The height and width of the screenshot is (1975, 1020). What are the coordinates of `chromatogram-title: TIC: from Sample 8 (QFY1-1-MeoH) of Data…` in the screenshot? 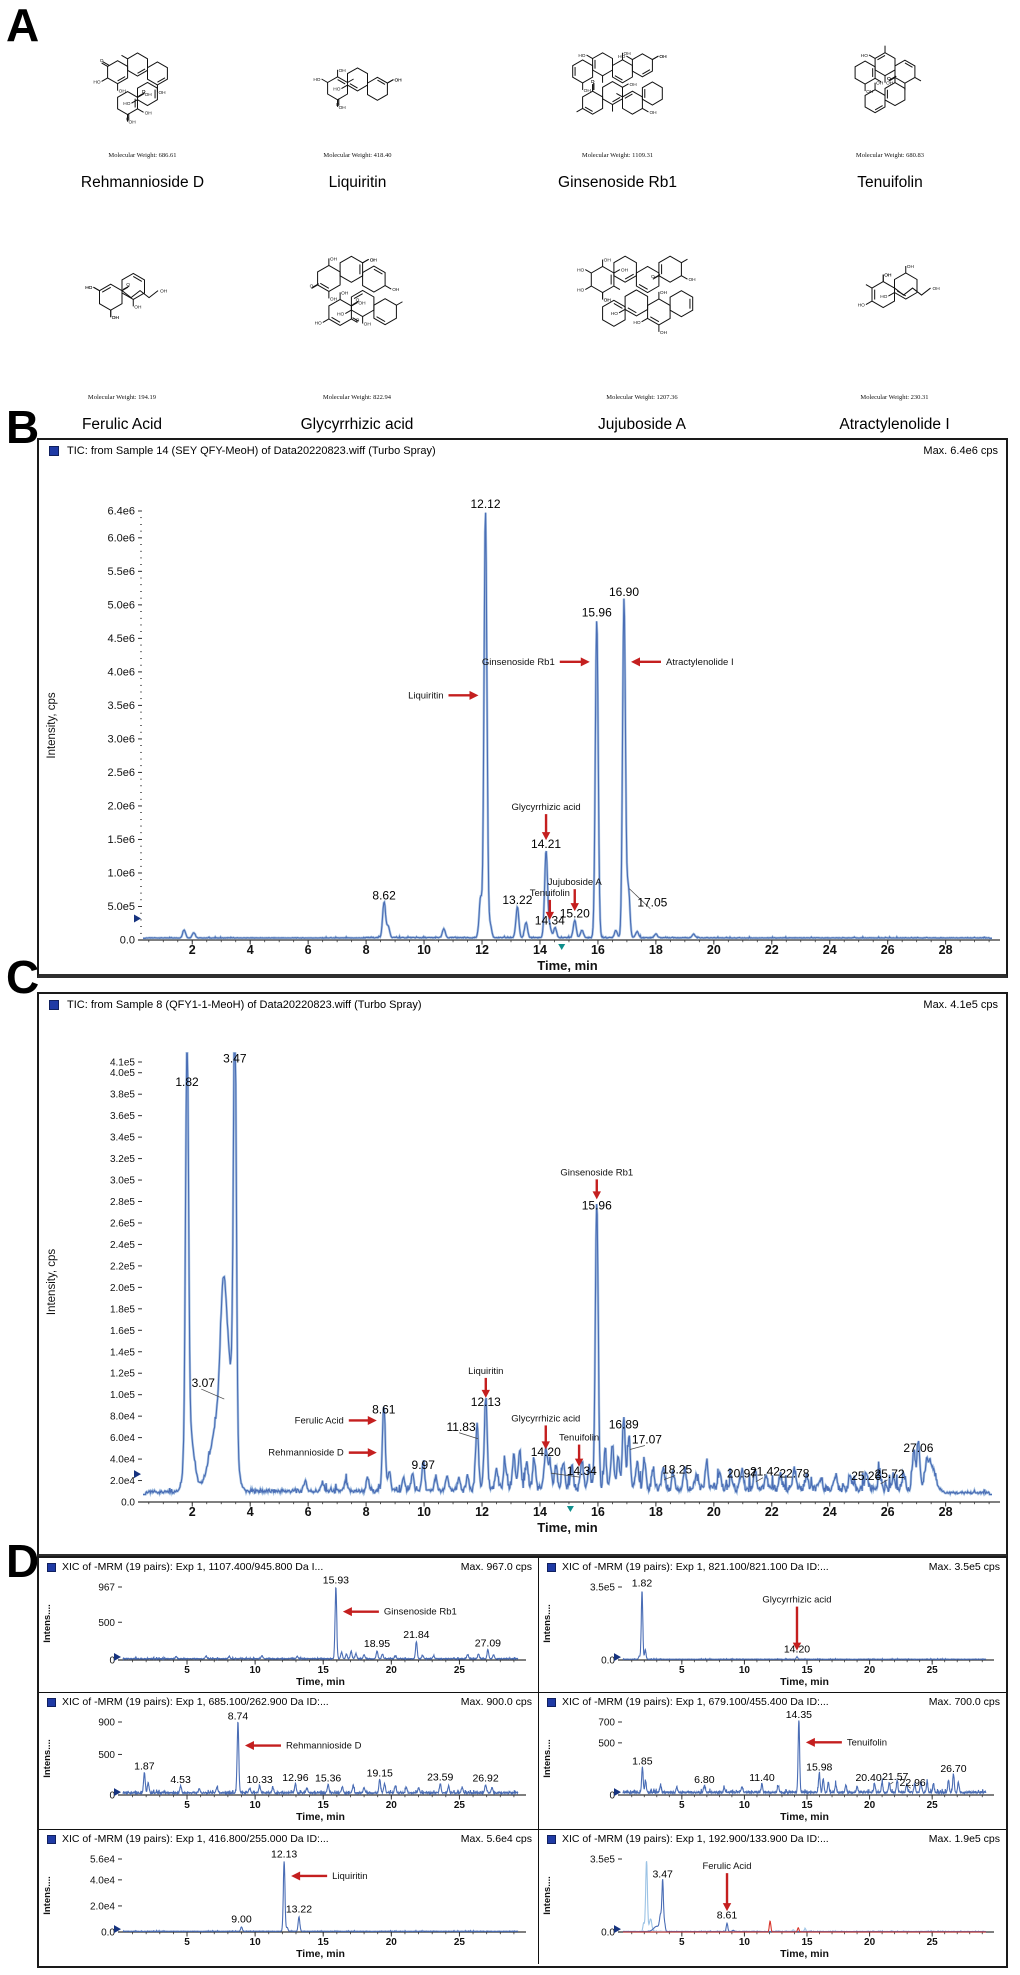 It's located at (244, 1005).